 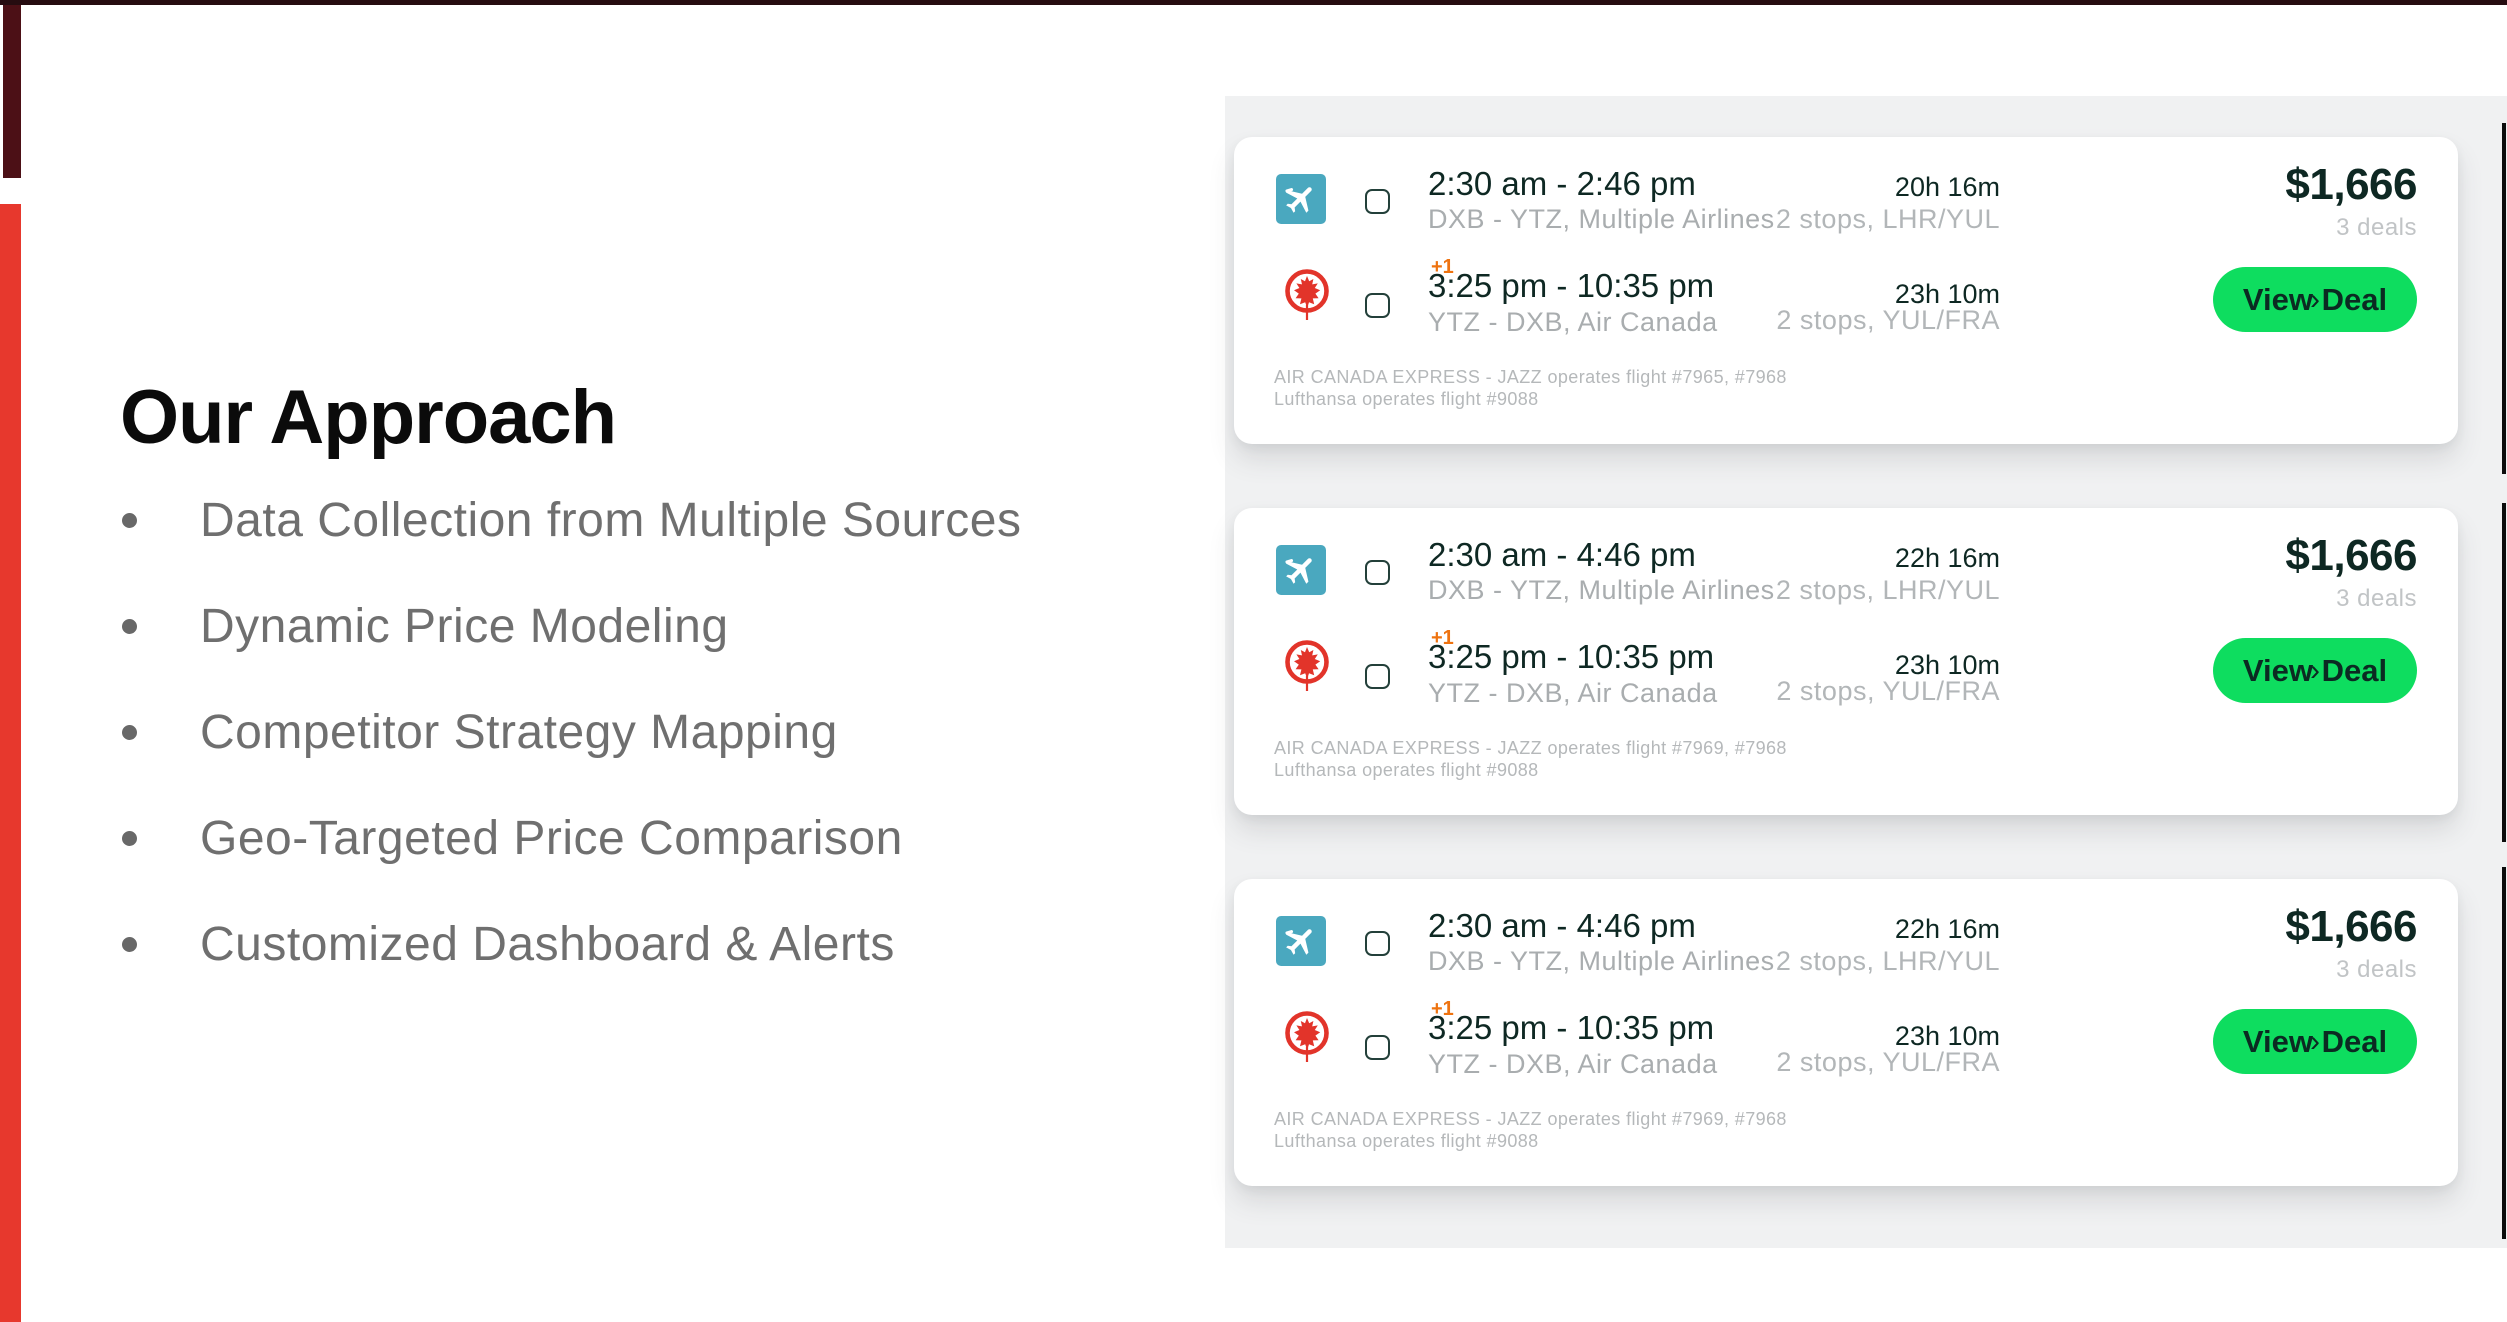 I want to click on slide-top-accent-strip, so click(x=1253, y=2).